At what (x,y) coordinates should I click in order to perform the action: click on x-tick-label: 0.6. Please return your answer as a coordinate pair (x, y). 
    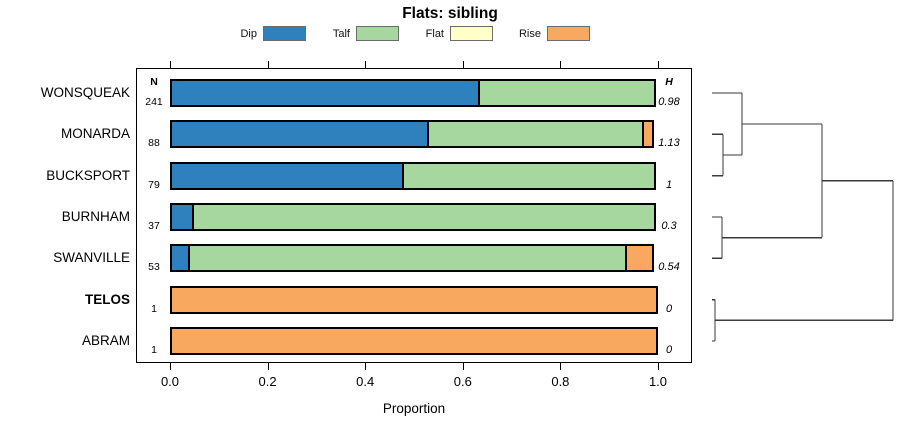
    Looking at the image, I should click on (462, 381).